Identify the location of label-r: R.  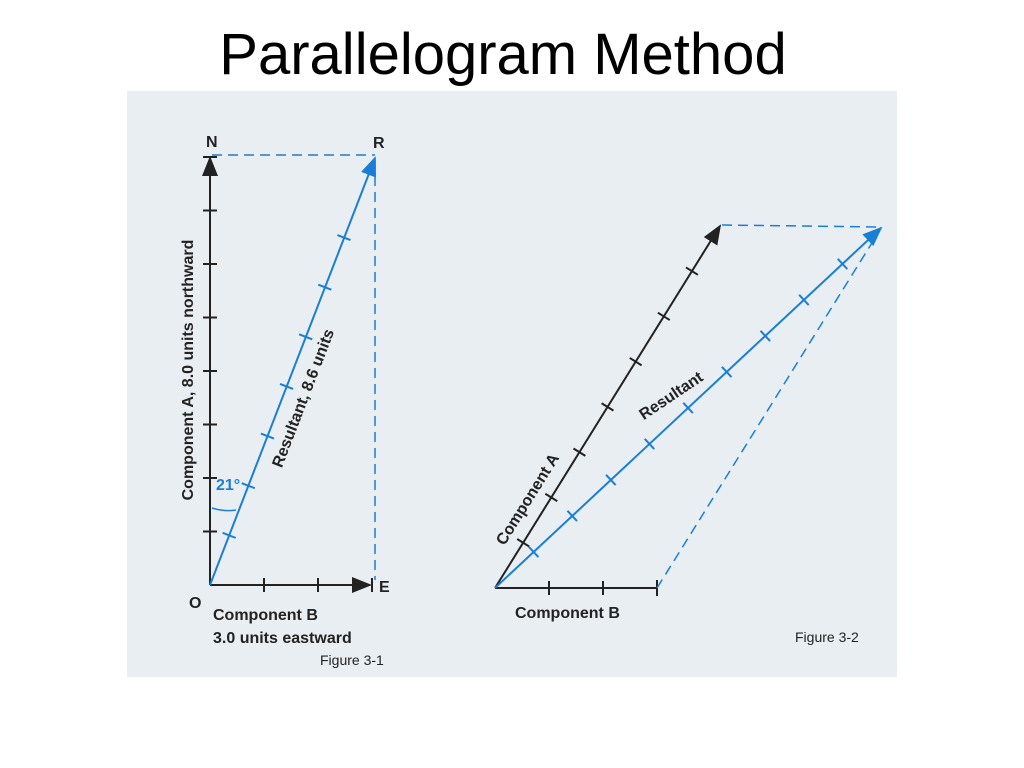
(379, 143).